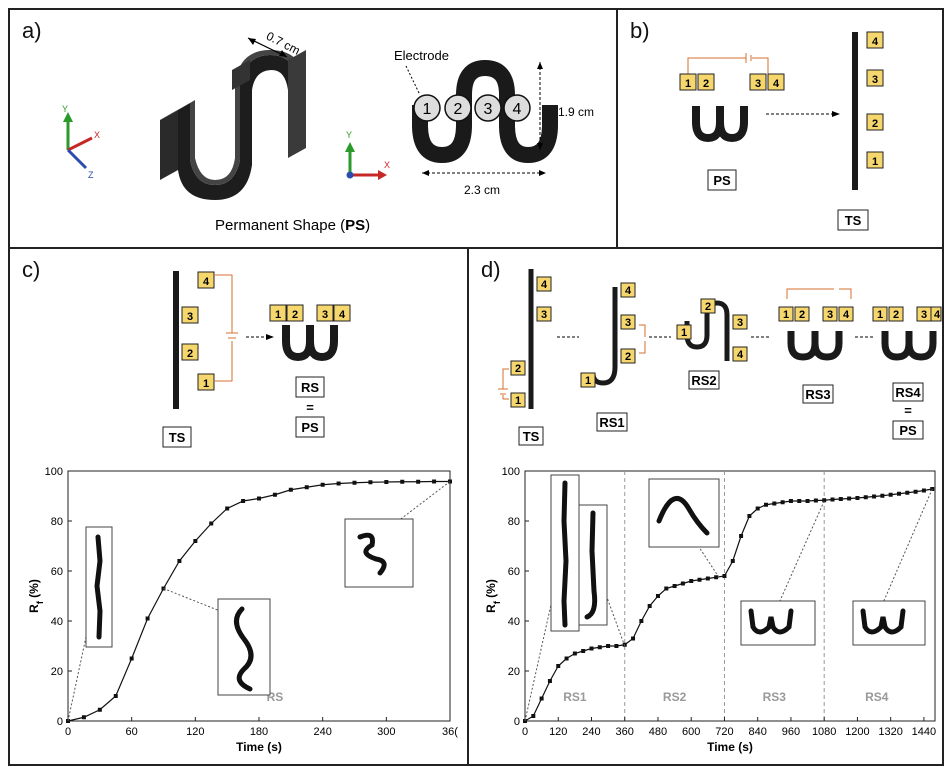  What do you see at coordinates (450, 732) in the screenshot?
I see `x-tick-label-6: 36(` at bounding box center [450, 732].